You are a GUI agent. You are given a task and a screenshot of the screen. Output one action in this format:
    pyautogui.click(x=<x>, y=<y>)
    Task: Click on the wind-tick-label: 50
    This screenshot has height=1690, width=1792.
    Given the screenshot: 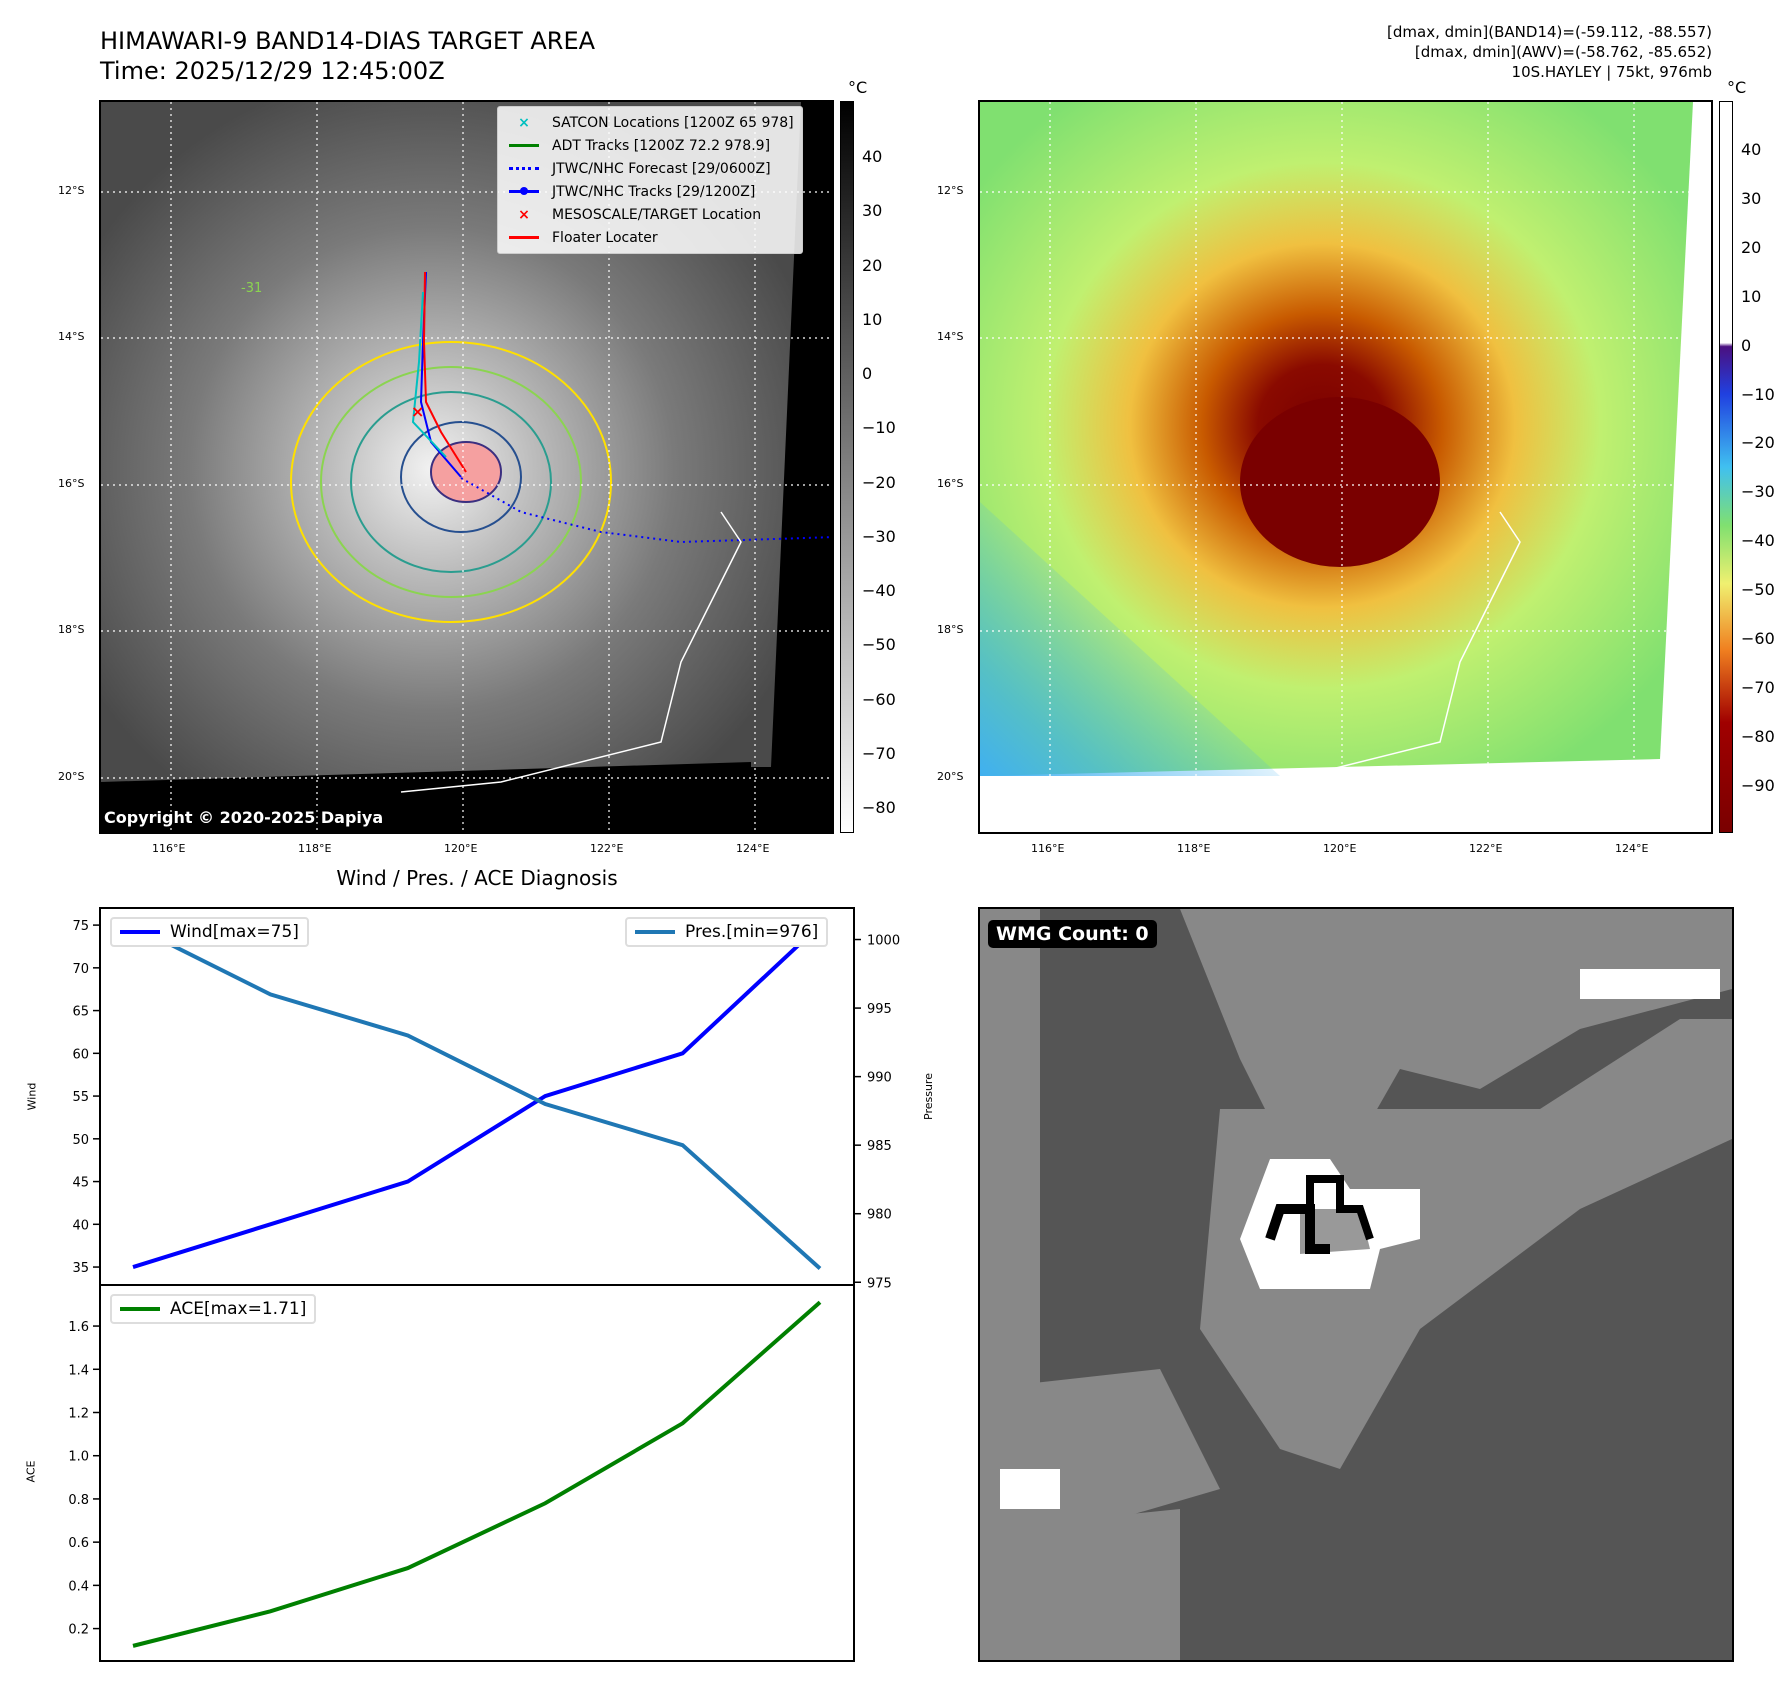 What is the action you would take?
    pyautogui.click(x=80, y=1140)
    